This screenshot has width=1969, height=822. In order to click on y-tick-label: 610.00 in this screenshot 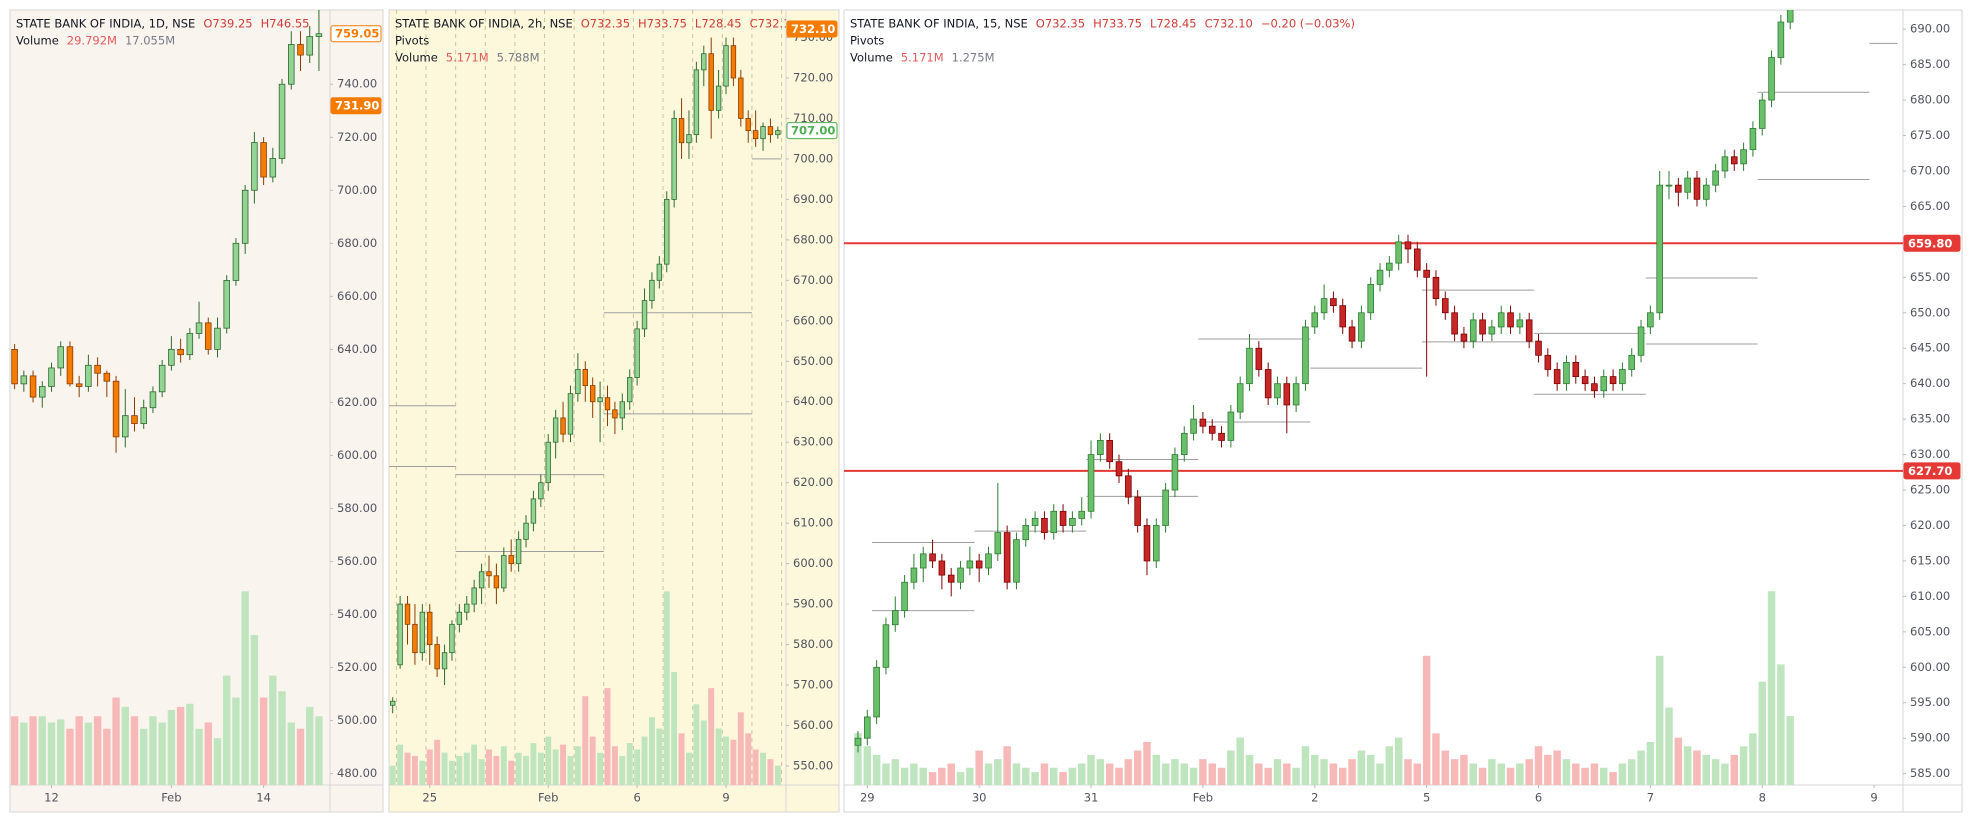, I will do `click(813, 523)`.